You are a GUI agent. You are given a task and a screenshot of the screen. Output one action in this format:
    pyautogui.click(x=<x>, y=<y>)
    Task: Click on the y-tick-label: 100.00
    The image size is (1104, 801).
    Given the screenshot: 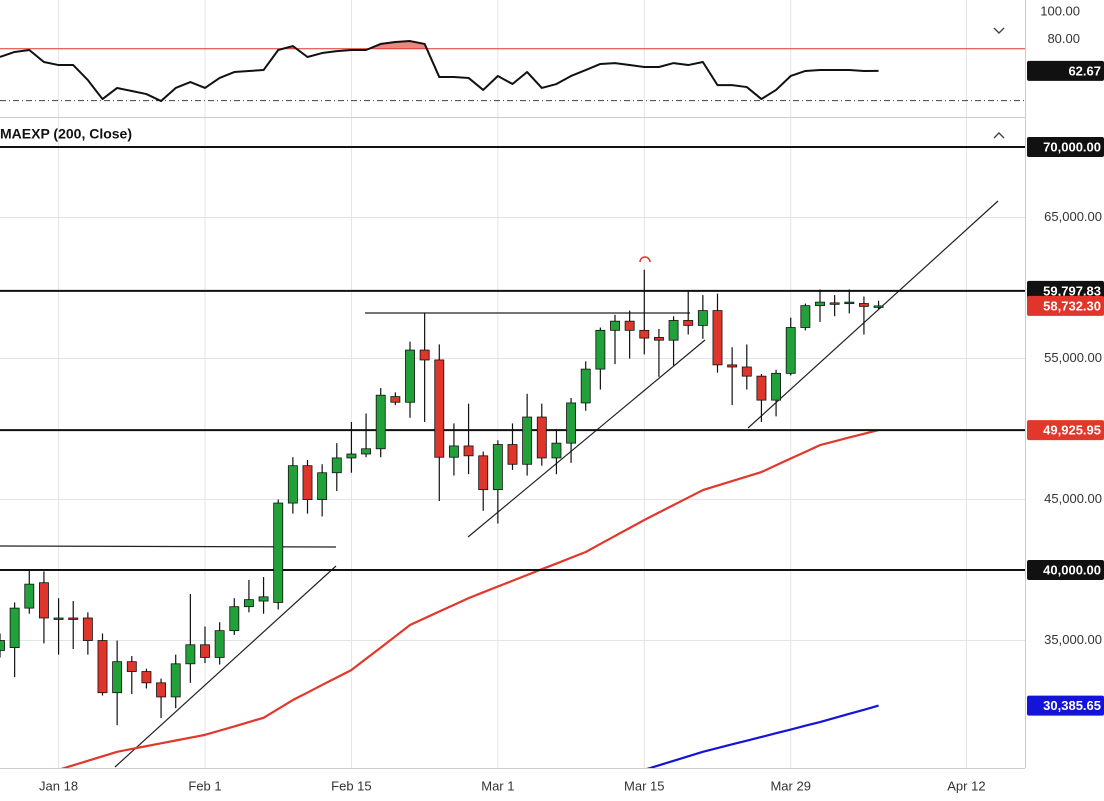 What is the action you would take?
    pyautogui.click(x=1060, y=10)
    